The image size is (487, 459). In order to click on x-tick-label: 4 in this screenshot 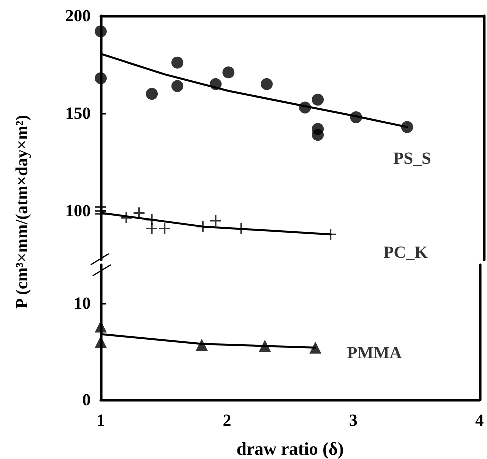, I will do `click(480, 420)`.